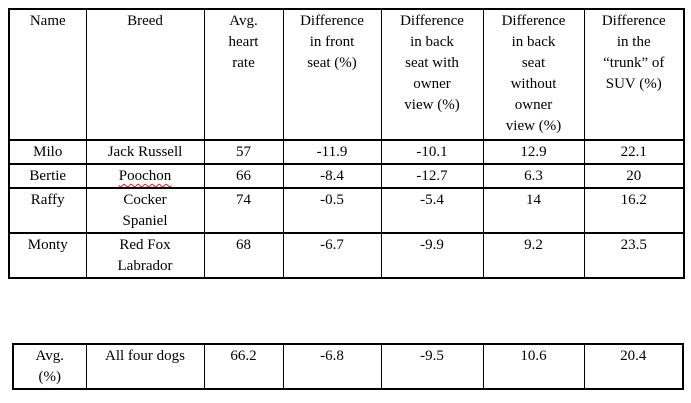  Describe the element at coordinates (533, 255) in the screenshot. I see `cell-back-seat-no-owner-view: 9.2` at that location.